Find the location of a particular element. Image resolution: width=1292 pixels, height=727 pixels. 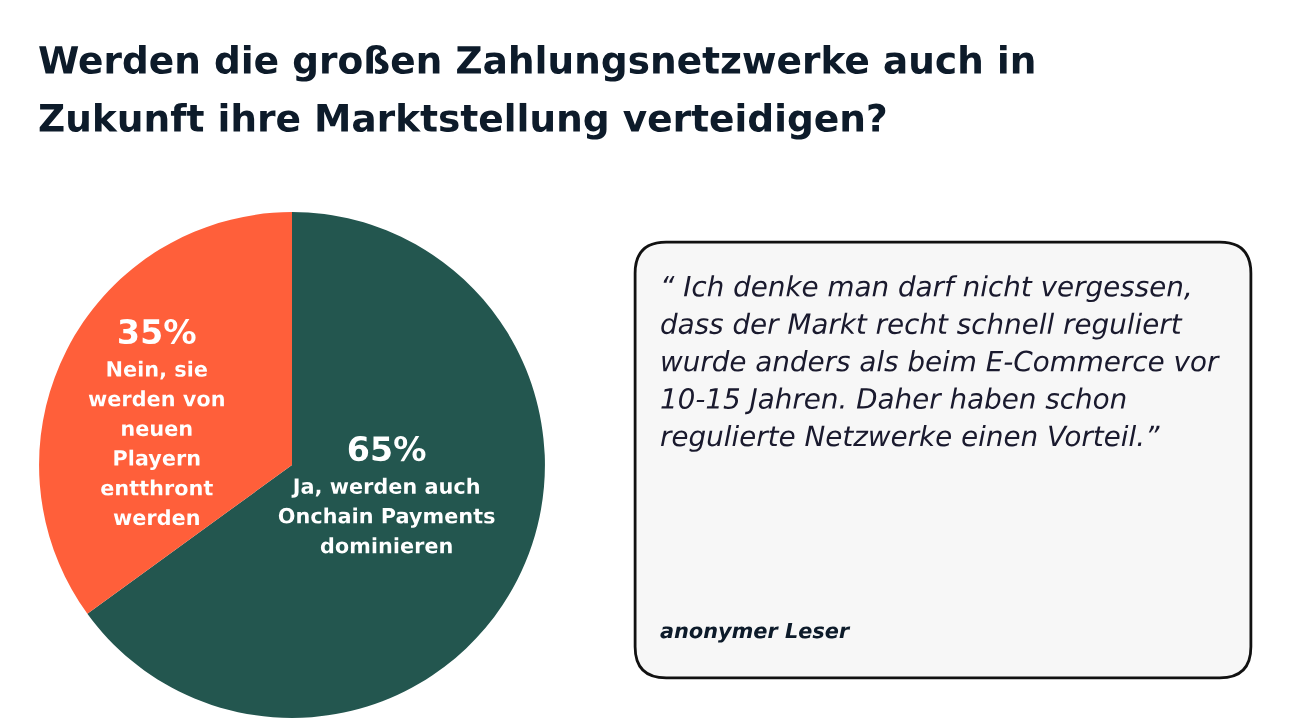

text: “ Ich denke man darf nicht vergessen, dass der Markt recht schnell reguliert wurde anders als beim E-Commerce vor 10-15 Jahren. Daher haben schon regulierte Netzwerke einen Vorteil.” is located at coordinates (940, 363).